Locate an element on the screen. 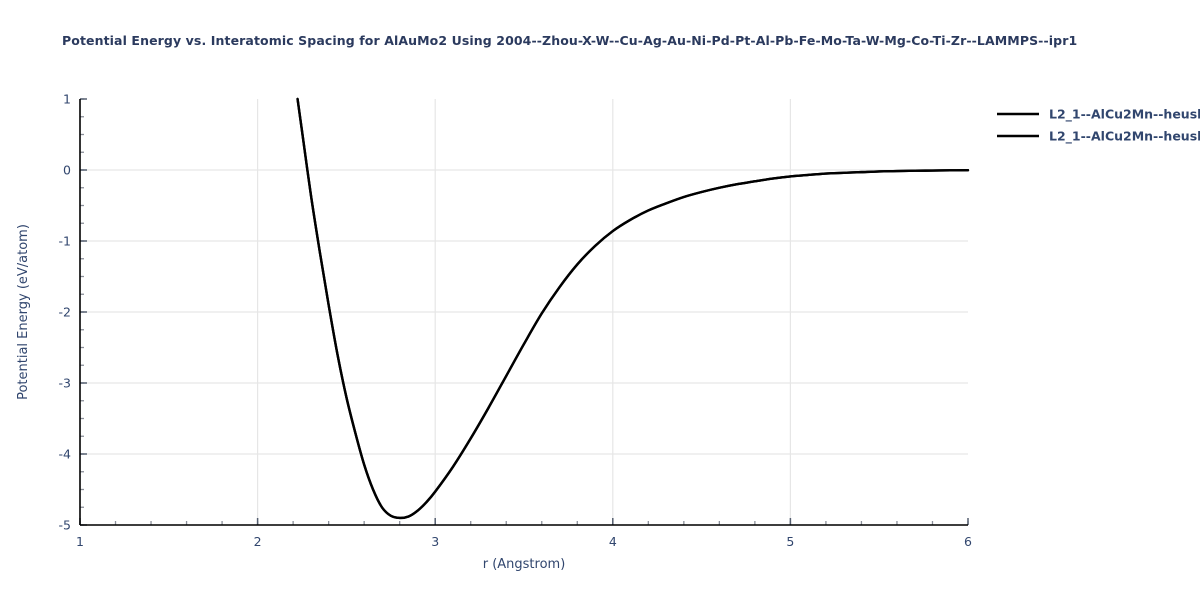  y-tick-label: 1 is located at coordinates (67, 99).